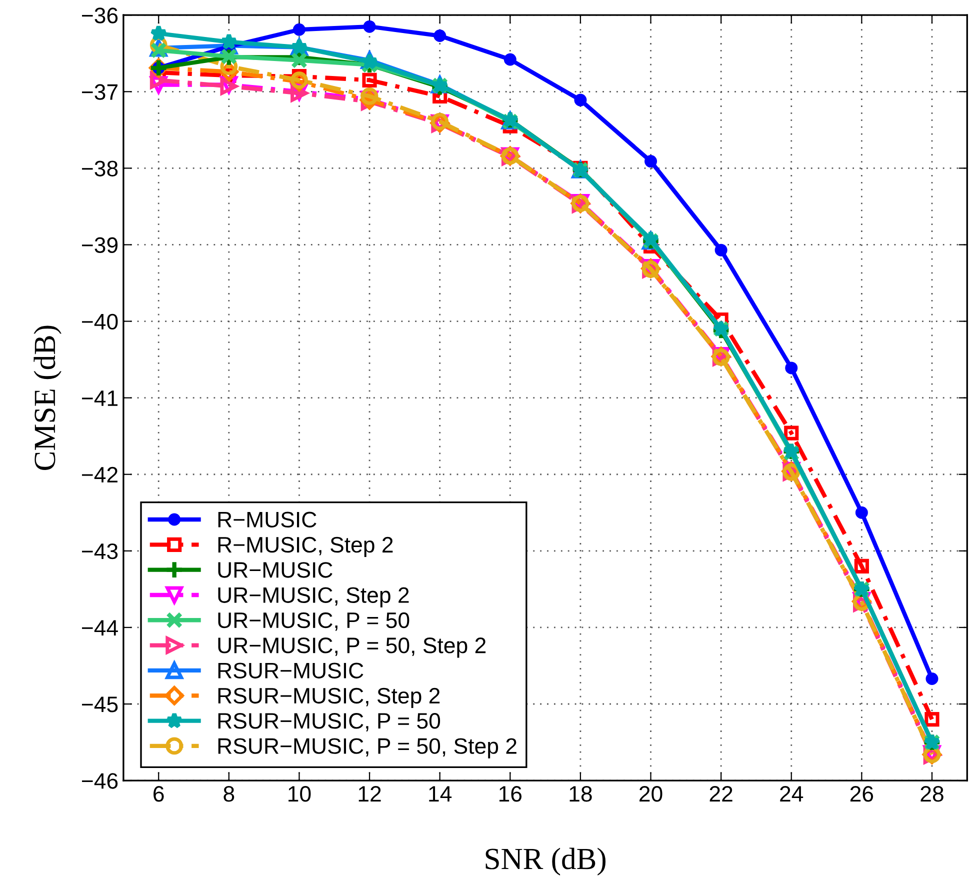 The width and height of the screenshot is (972, 888). Describe the element at coordinates (510, 794) in the screenshot. I see `x-tick-label: 16` at that location.